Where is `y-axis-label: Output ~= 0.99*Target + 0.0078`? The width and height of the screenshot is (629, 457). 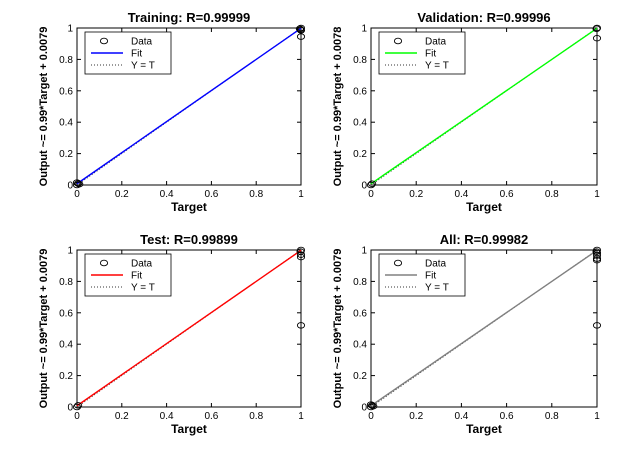
y-axis-label: Output ~= 0.99*Target + 0.0078 is located at coordinates (338, 107).